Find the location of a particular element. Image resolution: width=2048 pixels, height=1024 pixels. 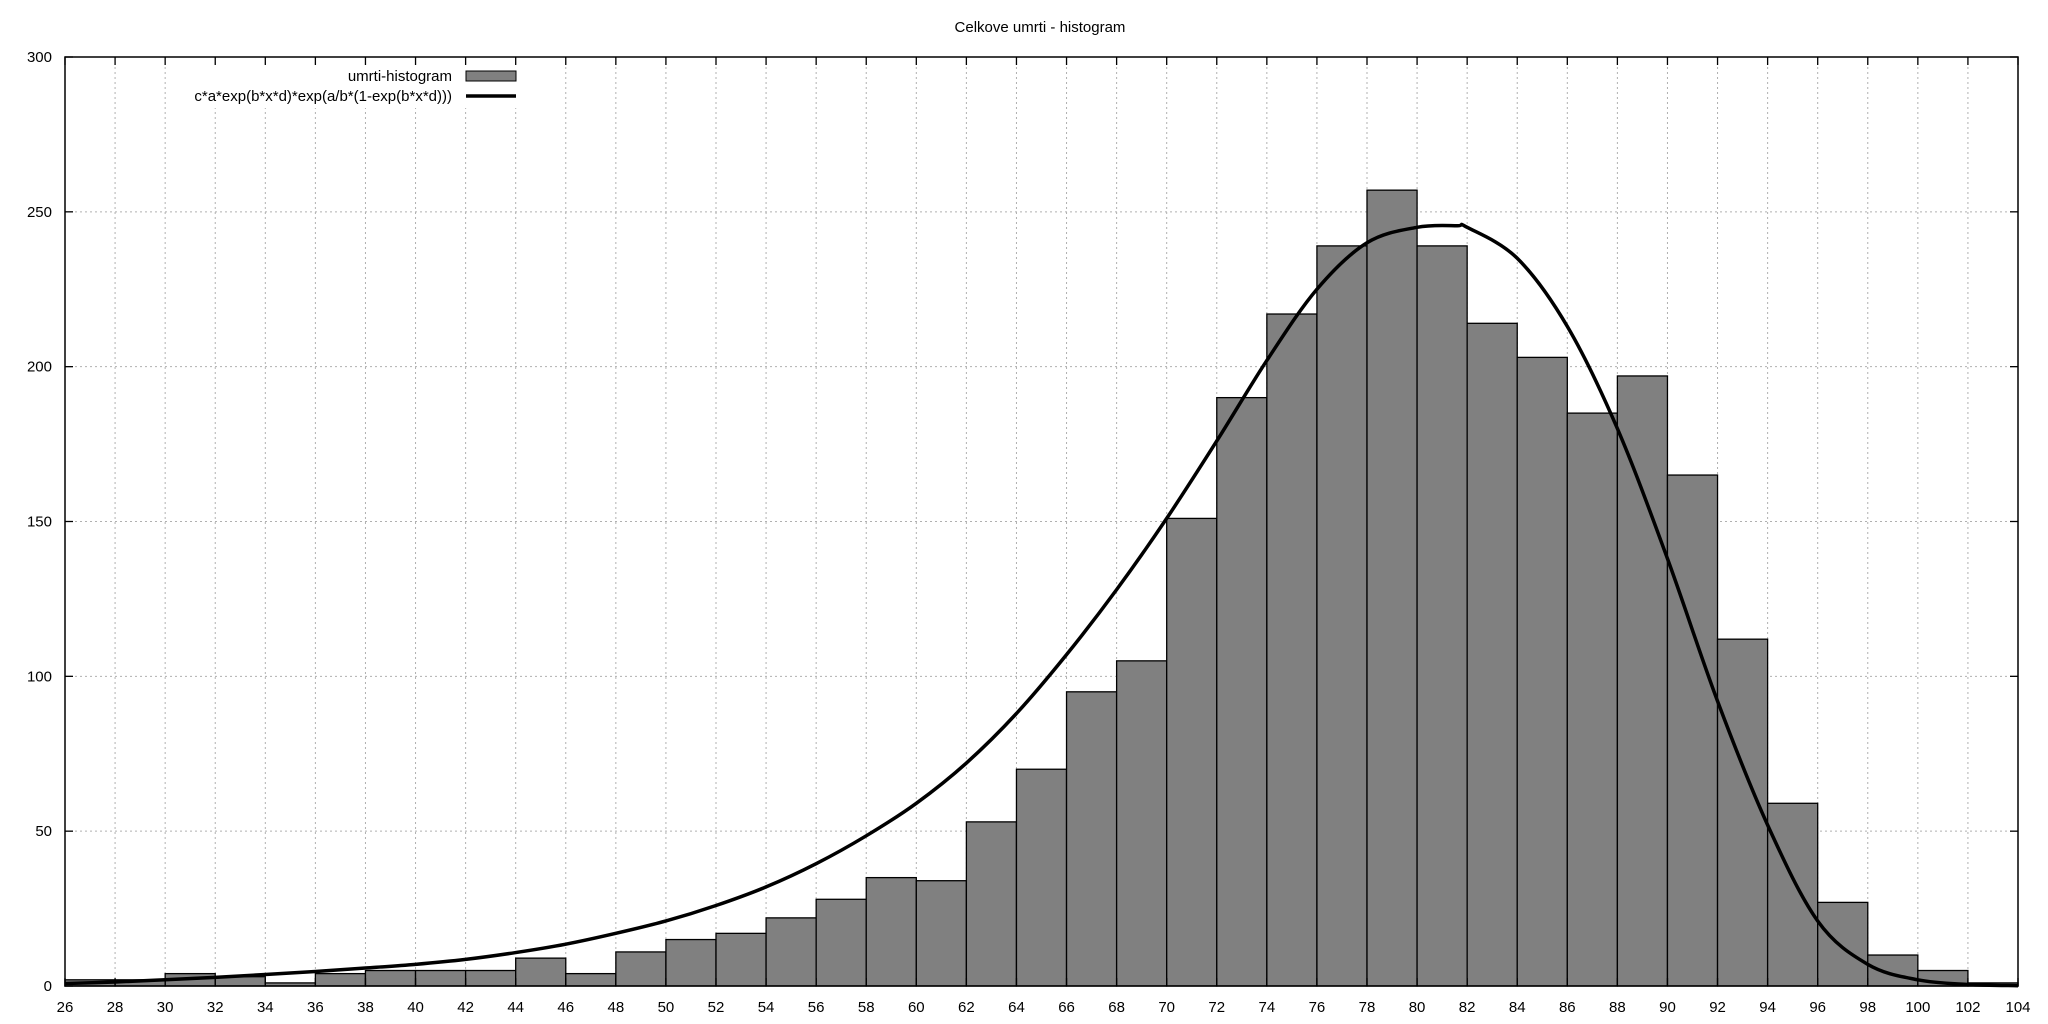

x-tick-label: 100 is located at coordinates (1917, 1007).